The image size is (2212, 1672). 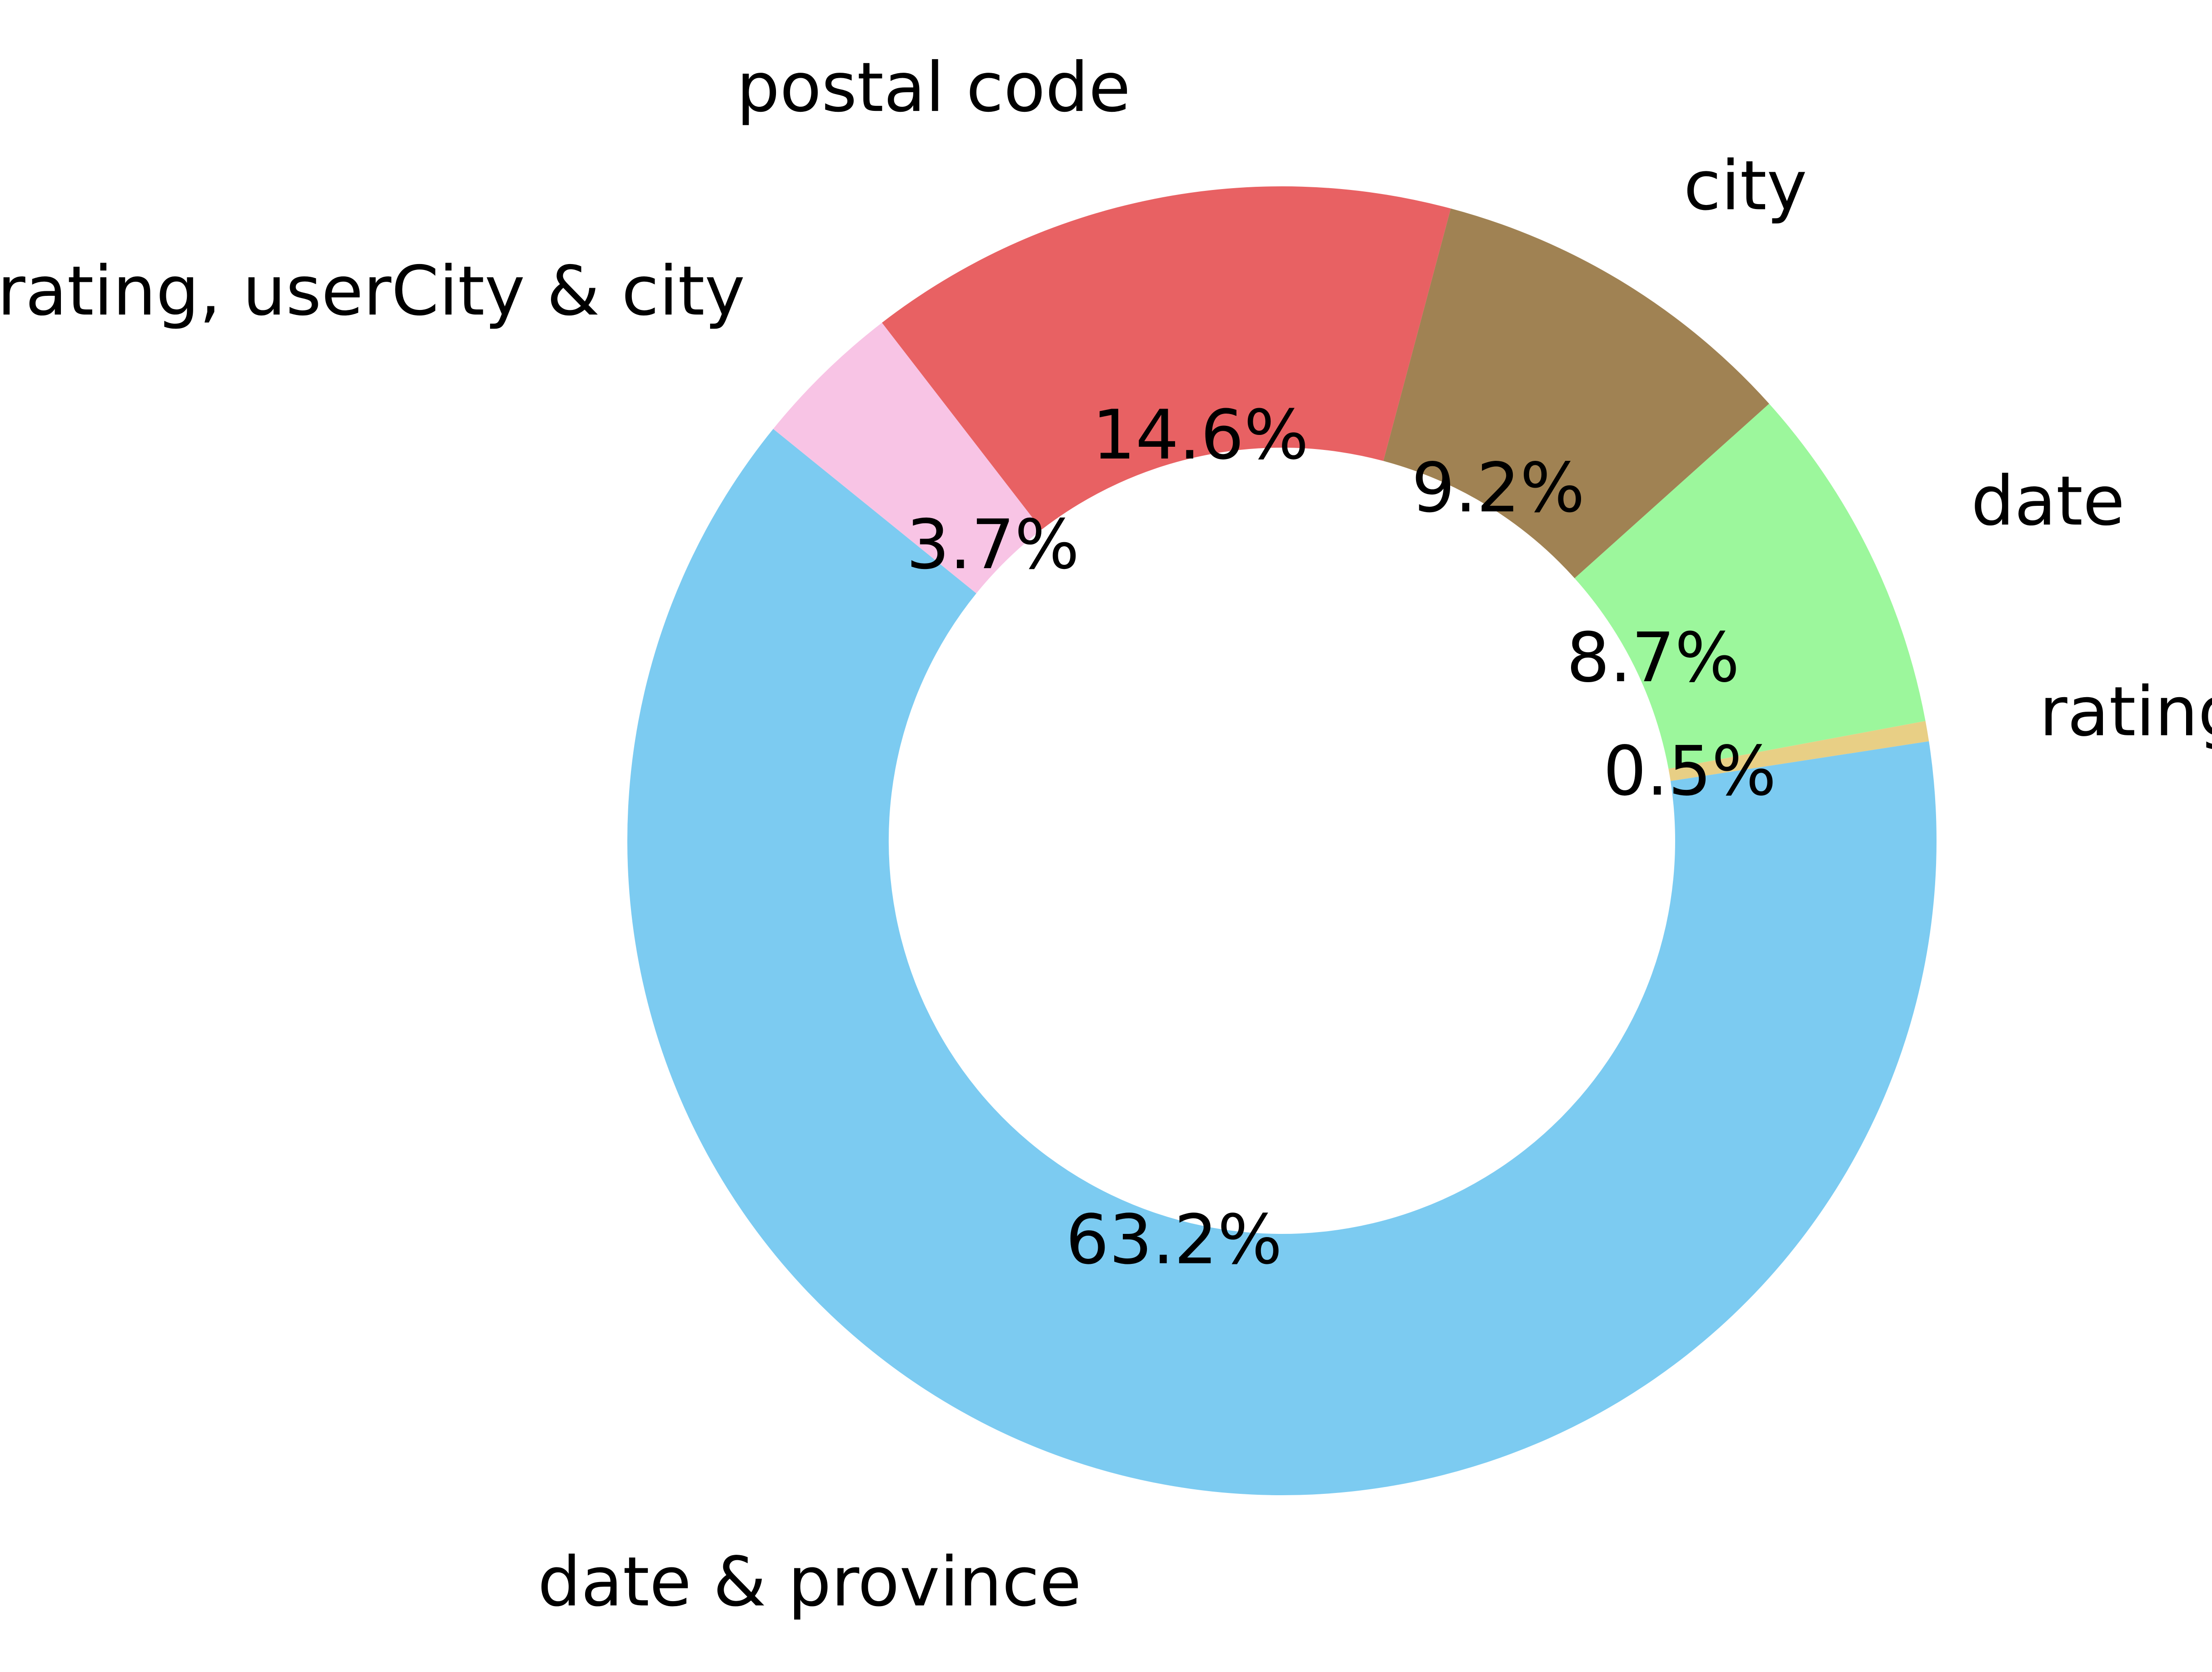 I want to click on percent-label-city: 9.2%, so click(x=1498, y=488).